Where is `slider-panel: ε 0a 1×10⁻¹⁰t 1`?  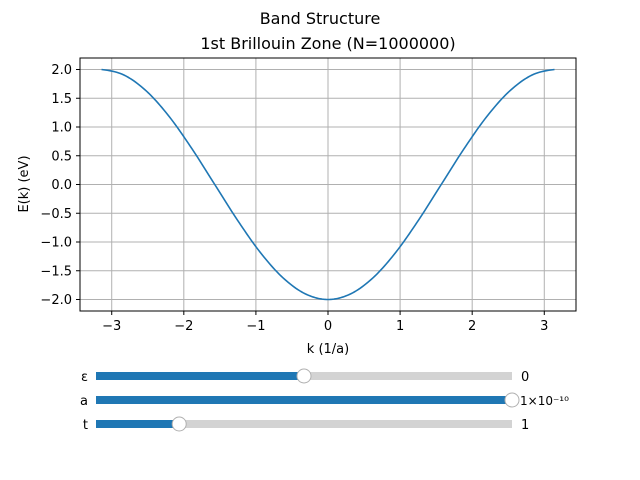 slider-panel: ε 0a 1×10⁻¹⁰t 1 is located at coordinates (324, 400).